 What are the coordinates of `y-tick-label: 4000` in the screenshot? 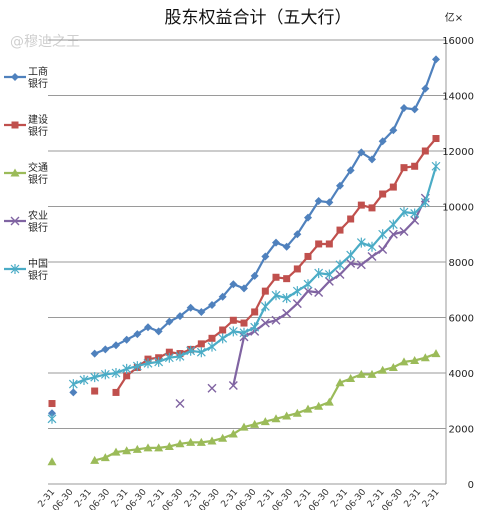 It's located at (461, 374).